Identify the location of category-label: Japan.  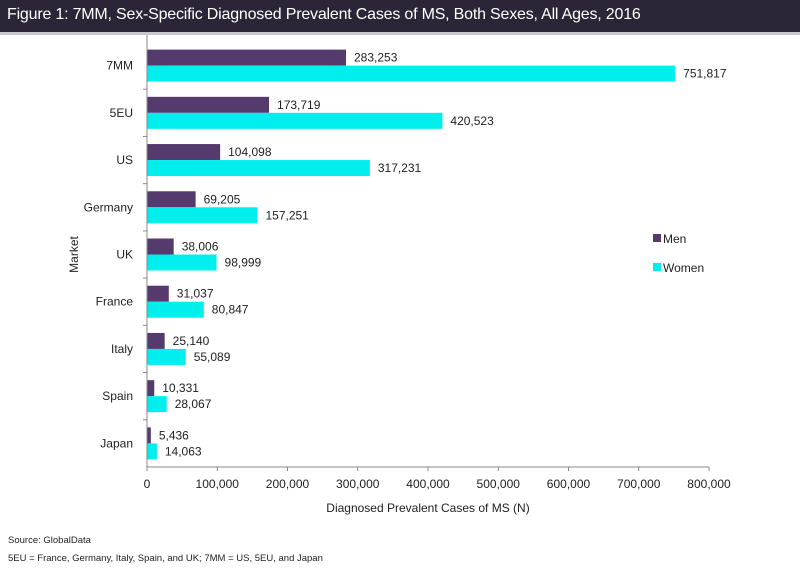
(116, 443).